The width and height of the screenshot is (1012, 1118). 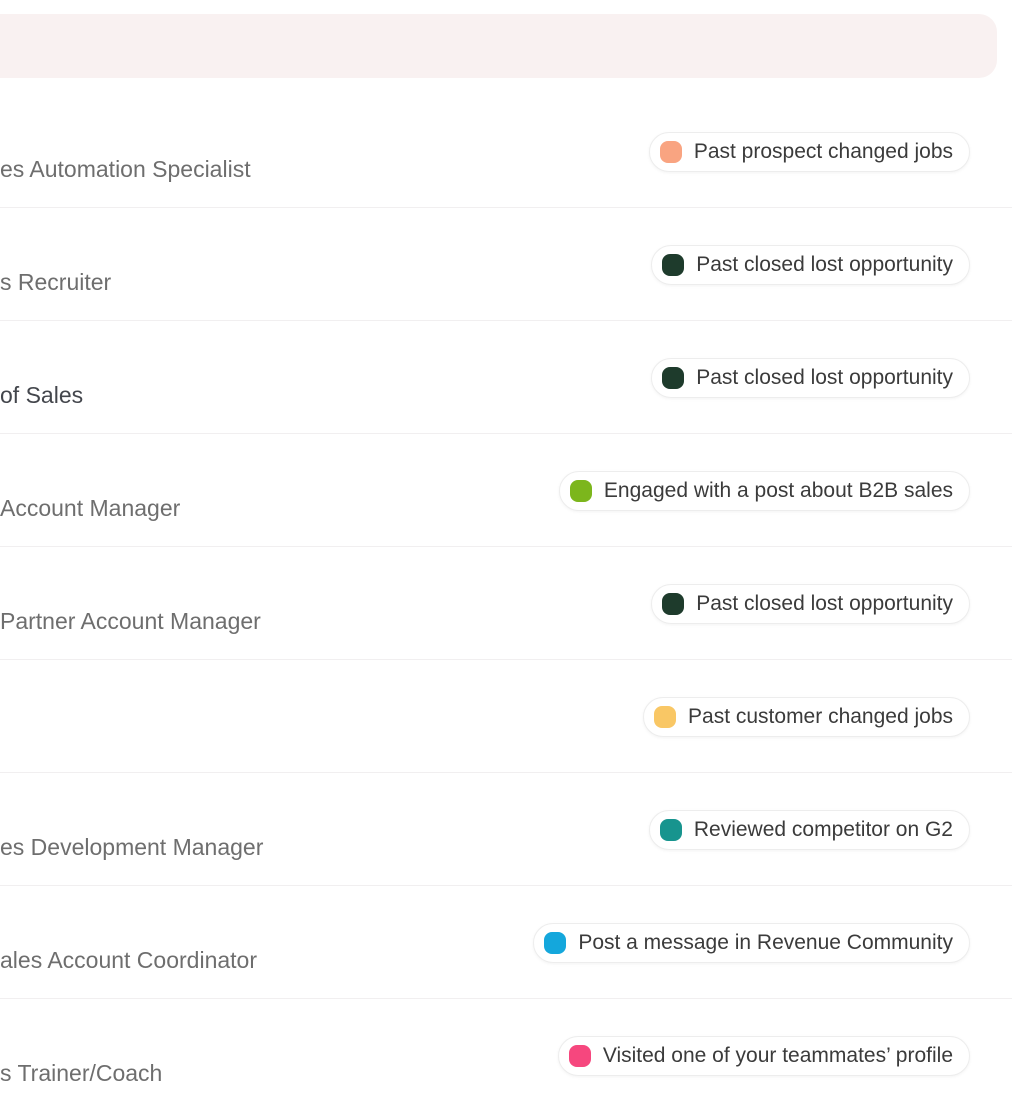 I want to click on list-item: s Recruiter Past closed lost opportunity, so click(x=506, y=264).